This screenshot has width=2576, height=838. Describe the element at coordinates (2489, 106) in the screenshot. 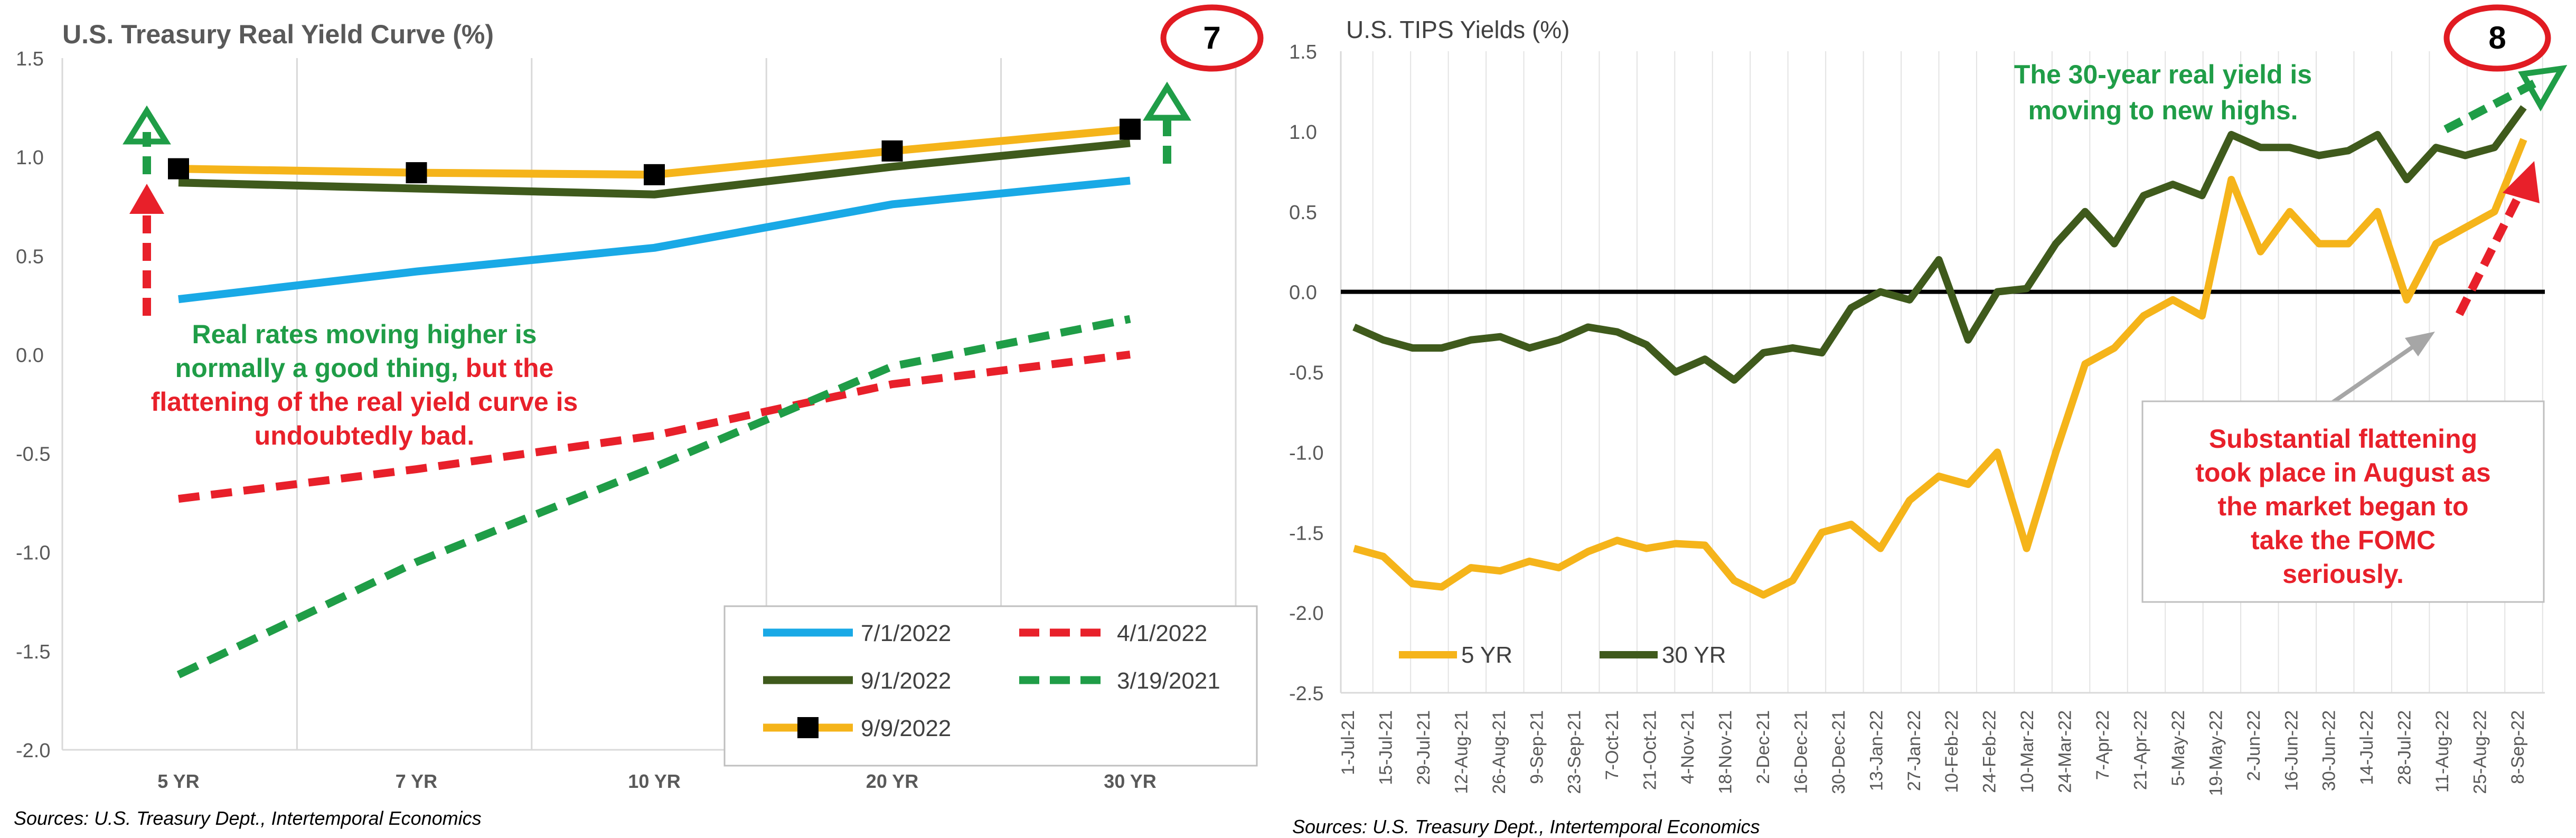

I see `green-dashed-arrow` at that location.